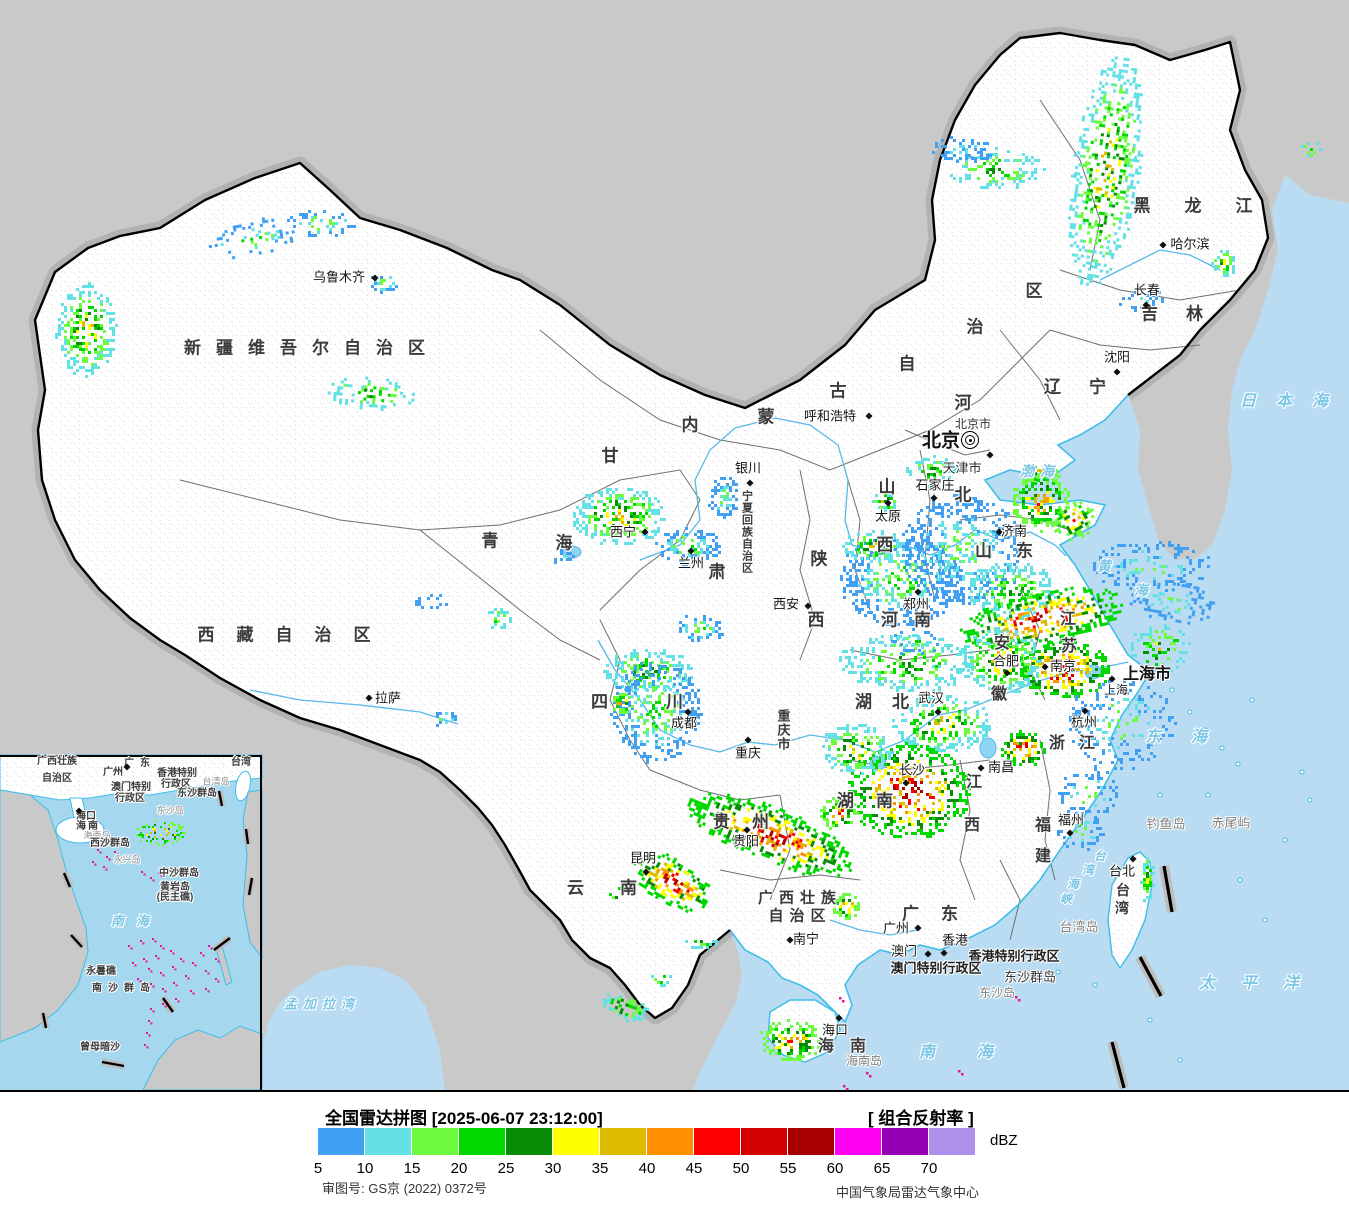 The height and width of the screenshot is (1208, 1349). What do you see at coordinates (748, 468) in the screenshot?
I see `city-label: 银川` at bounding box center [748, 468].